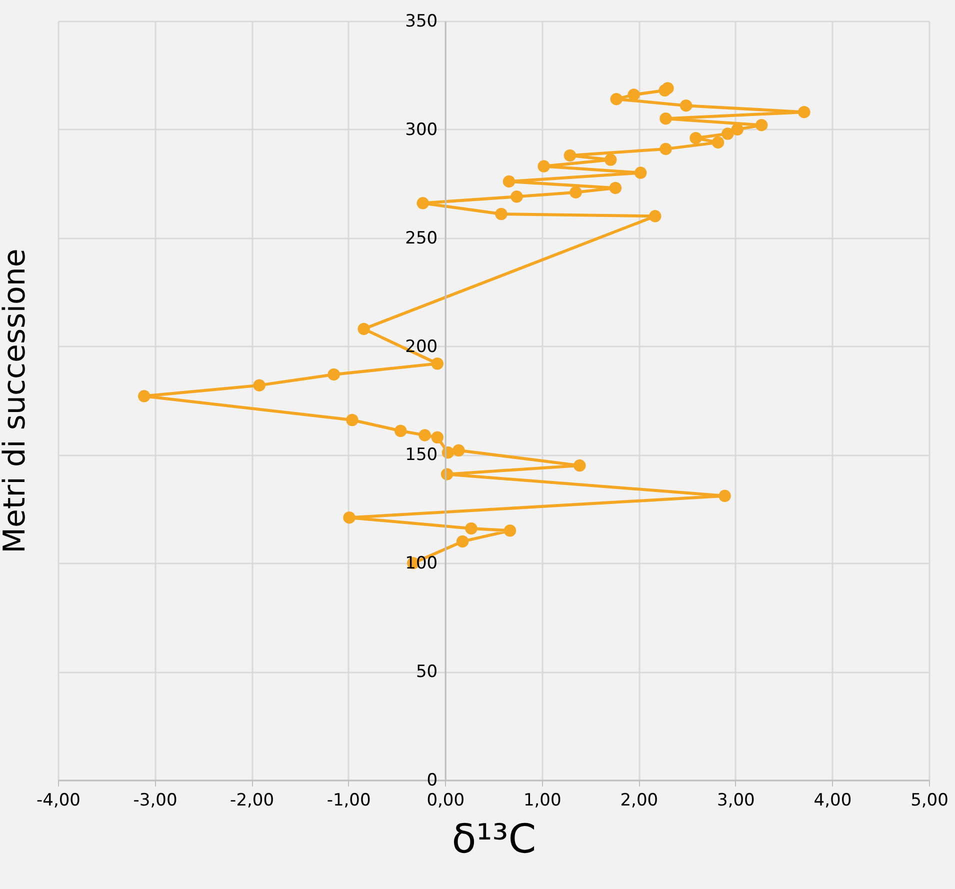 This screenshot has height=889, width=955. What do you see at coordinates (736, 800) in the screenshot?
I see `x-tick-label: 3,00` at bounding box center [736, 800].